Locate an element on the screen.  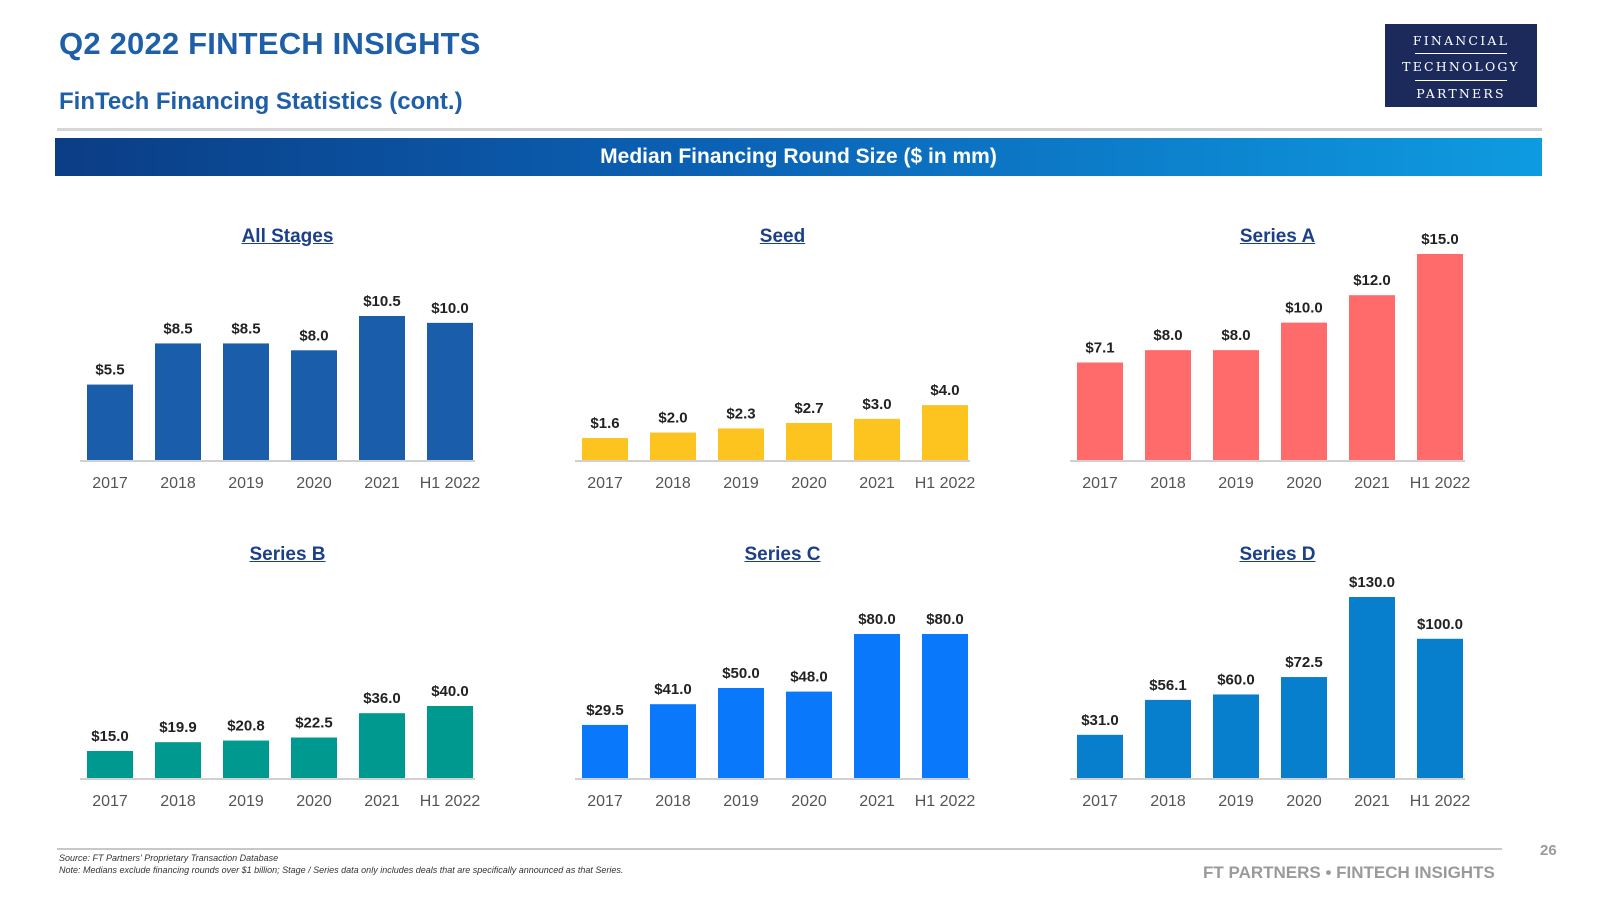
data-label: $19.9 is located at coordinates (178, 727).